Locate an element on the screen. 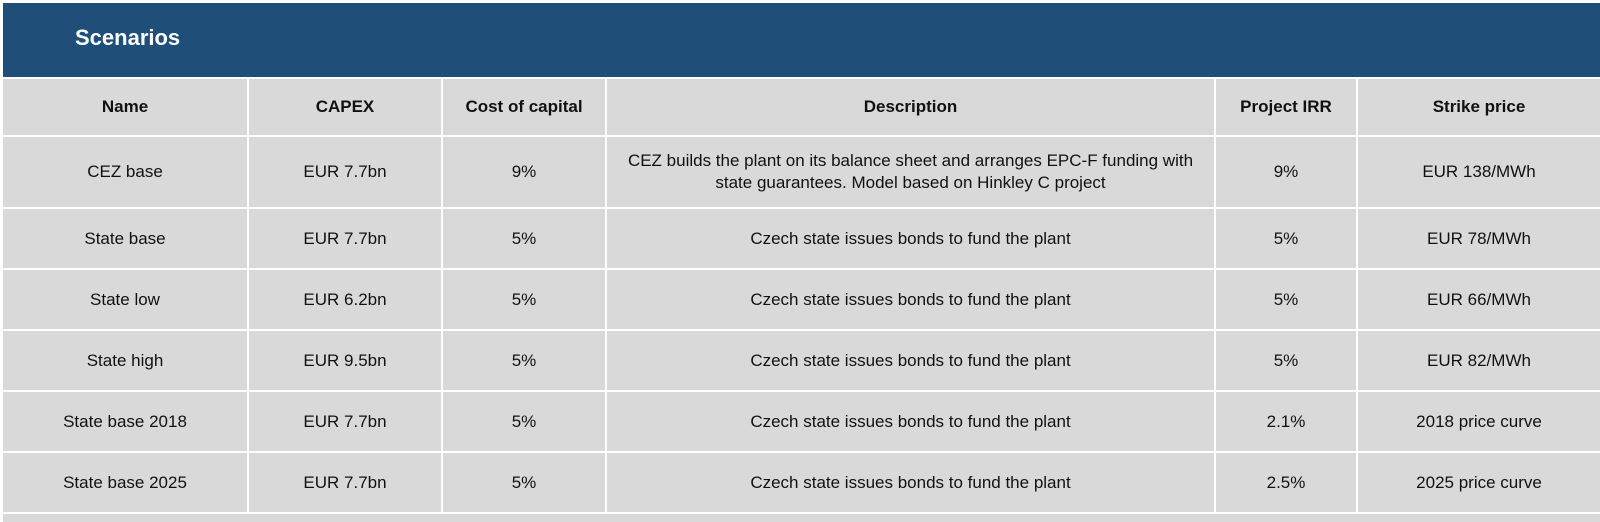  cell-cost-of-capital: 9% is located at coordinates (524, 172).